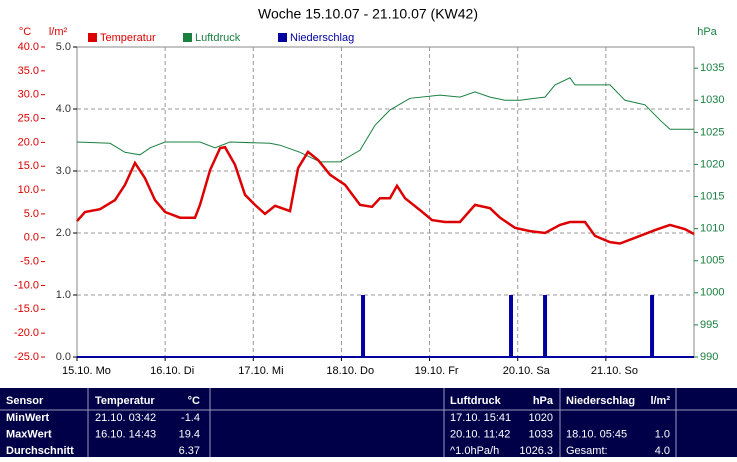  What do you see at coordinates (660, 401) in the screenshot?
I see `table-header: l/m²` at bounding box center [660, 401].